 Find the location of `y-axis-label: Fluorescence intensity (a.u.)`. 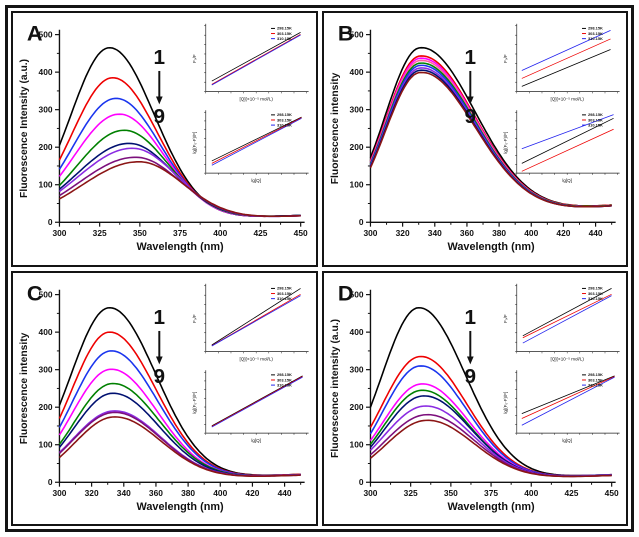

y-axis-label: Fluorescence intensity (a.u.) is located at coordinates (334, 387).